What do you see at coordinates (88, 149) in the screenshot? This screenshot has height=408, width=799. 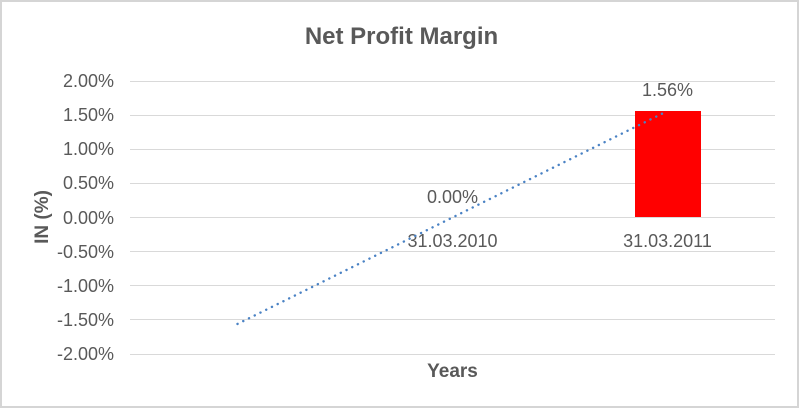 I see `y-tick-label: 1.00%` at bounding box center [88, 149].